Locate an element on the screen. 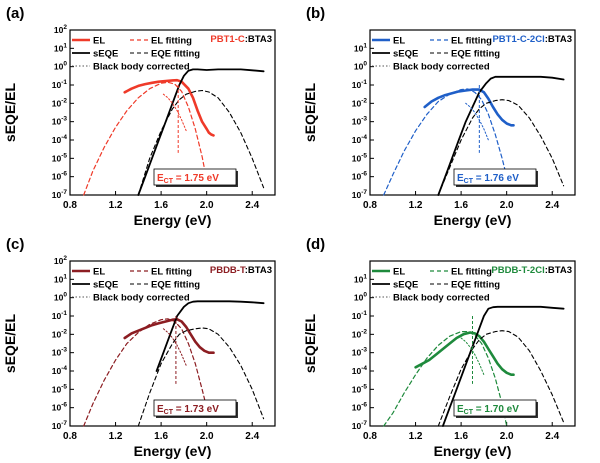 This screenshot has height=463, width=600. ect-value: ECT = 1.75 eV is located at coordinates (188, 179).